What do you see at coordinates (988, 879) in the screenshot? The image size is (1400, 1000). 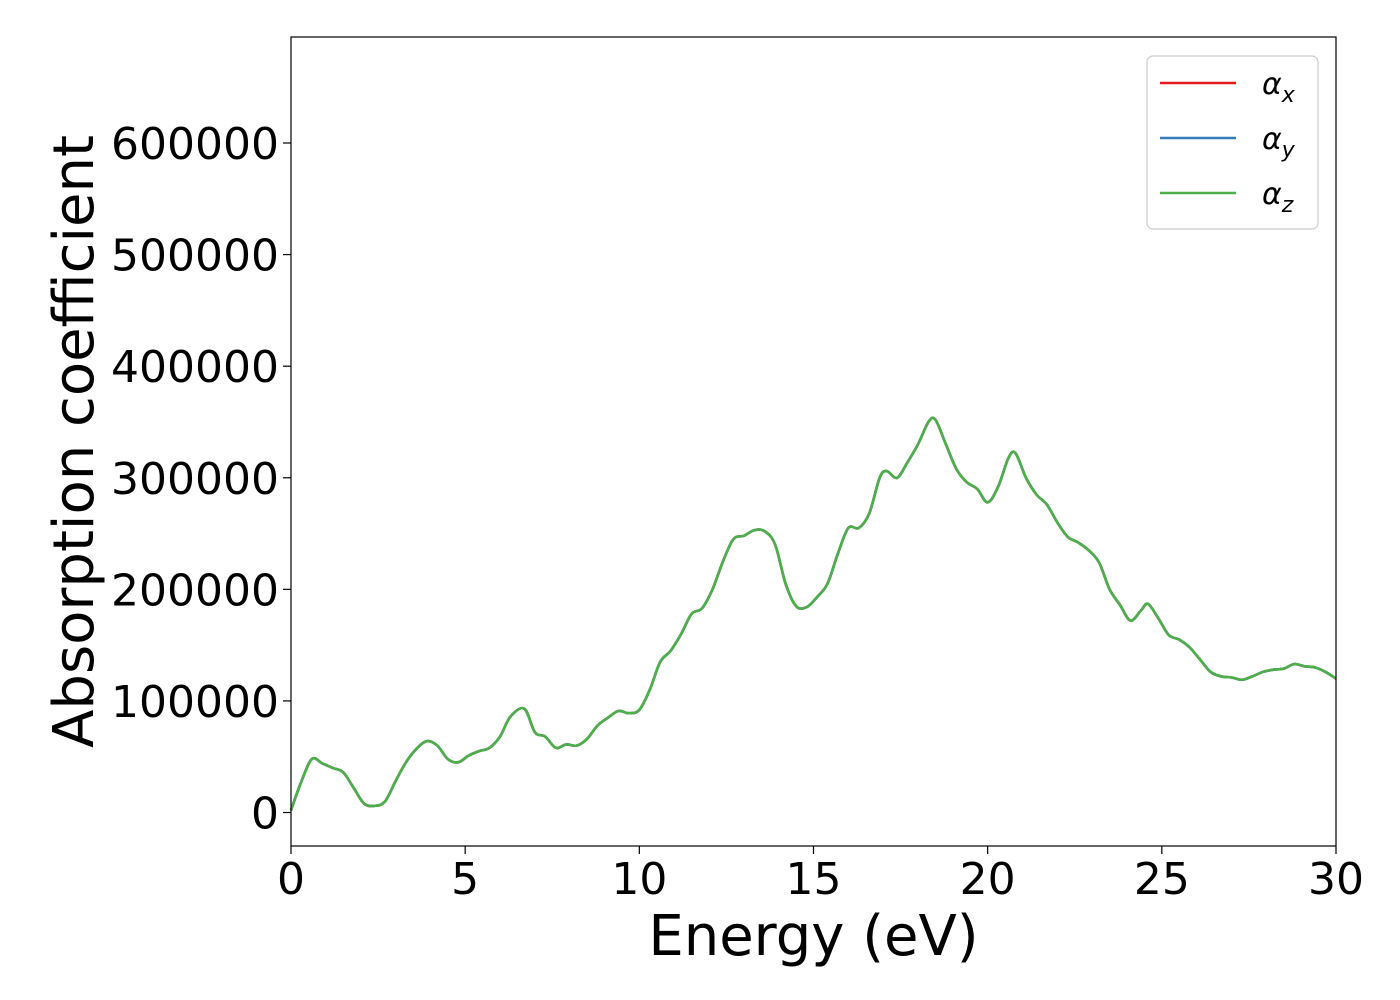 I see `x-tick-label: 20` at bounding box center [988, 879].